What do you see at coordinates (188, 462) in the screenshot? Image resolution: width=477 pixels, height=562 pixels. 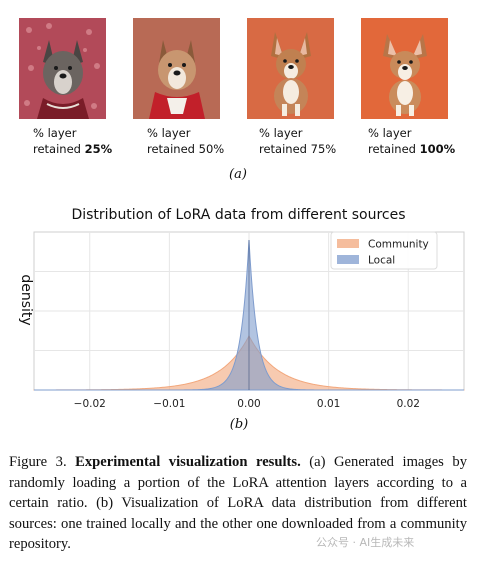 I see `caption-bold: Experimental visualization results.` at bounding box center [188, 462].